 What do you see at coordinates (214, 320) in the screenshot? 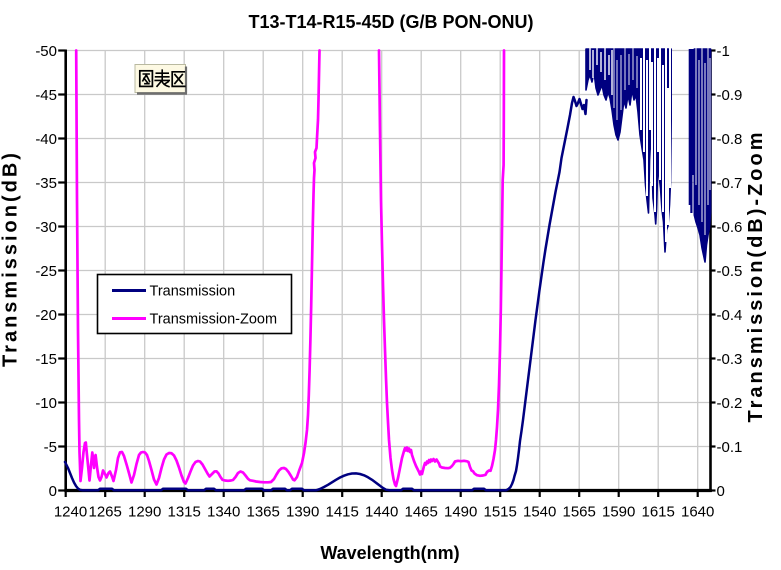
I see `svg-text: Transmission-Zoom` at bounding box center [214, 320].